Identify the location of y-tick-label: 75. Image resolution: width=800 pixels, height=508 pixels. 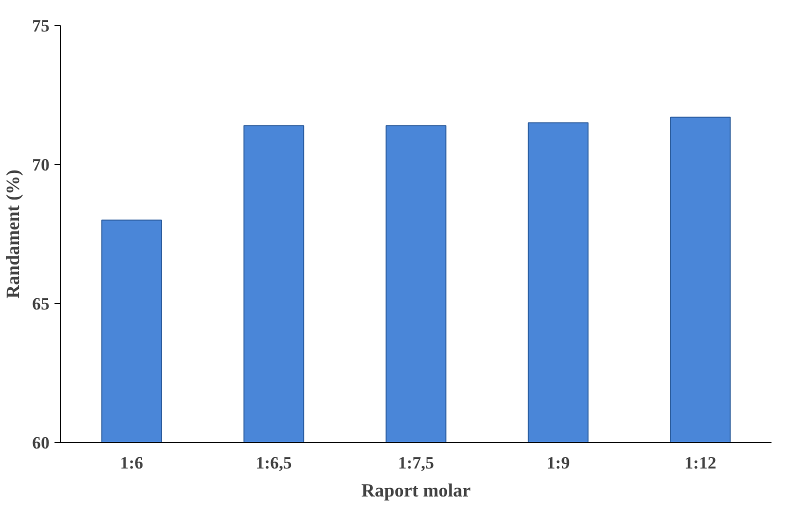
(41, 26).